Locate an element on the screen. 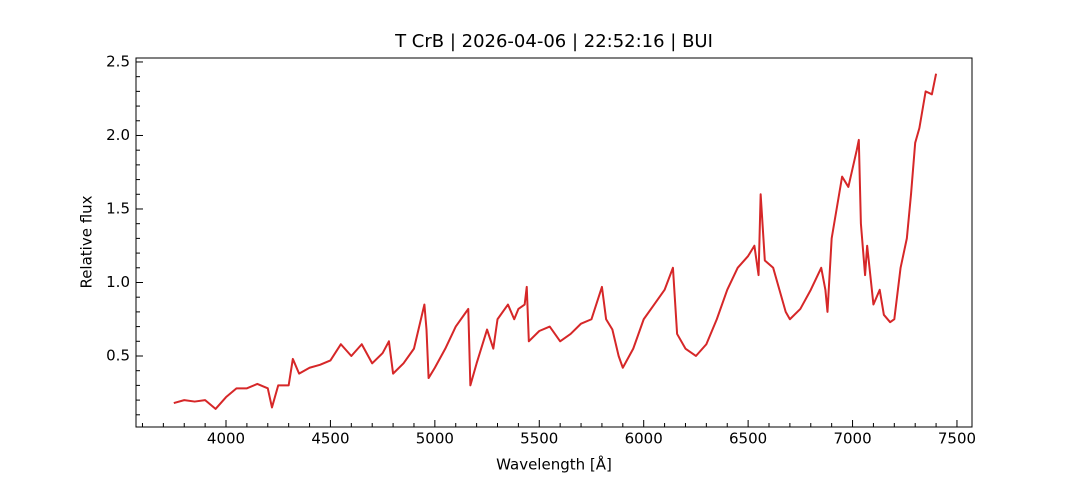  x-tick-label: 4000 is located at coordinates (226, 439).